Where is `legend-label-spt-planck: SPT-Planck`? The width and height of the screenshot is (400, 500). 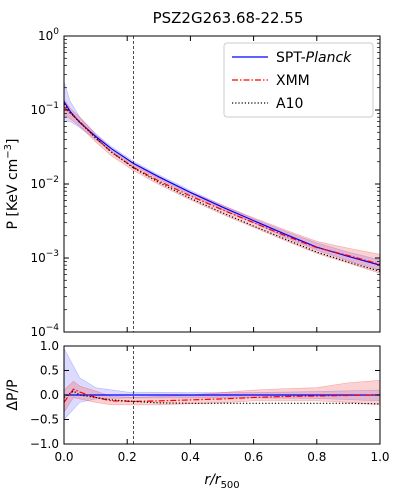
legend-label-spt-planck: SPT-Planck is located at coordinates (314, 58).